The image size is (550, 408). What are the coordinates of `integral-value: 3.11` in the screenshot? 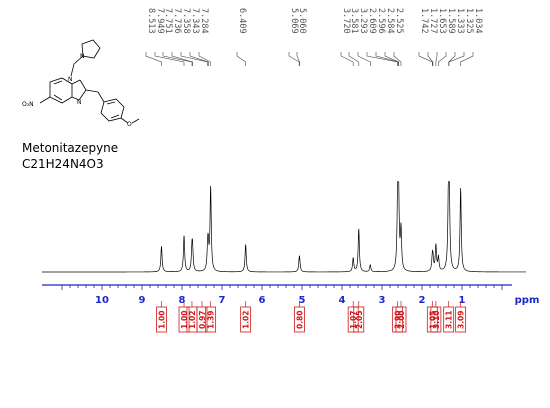 It's located at (449, 317).